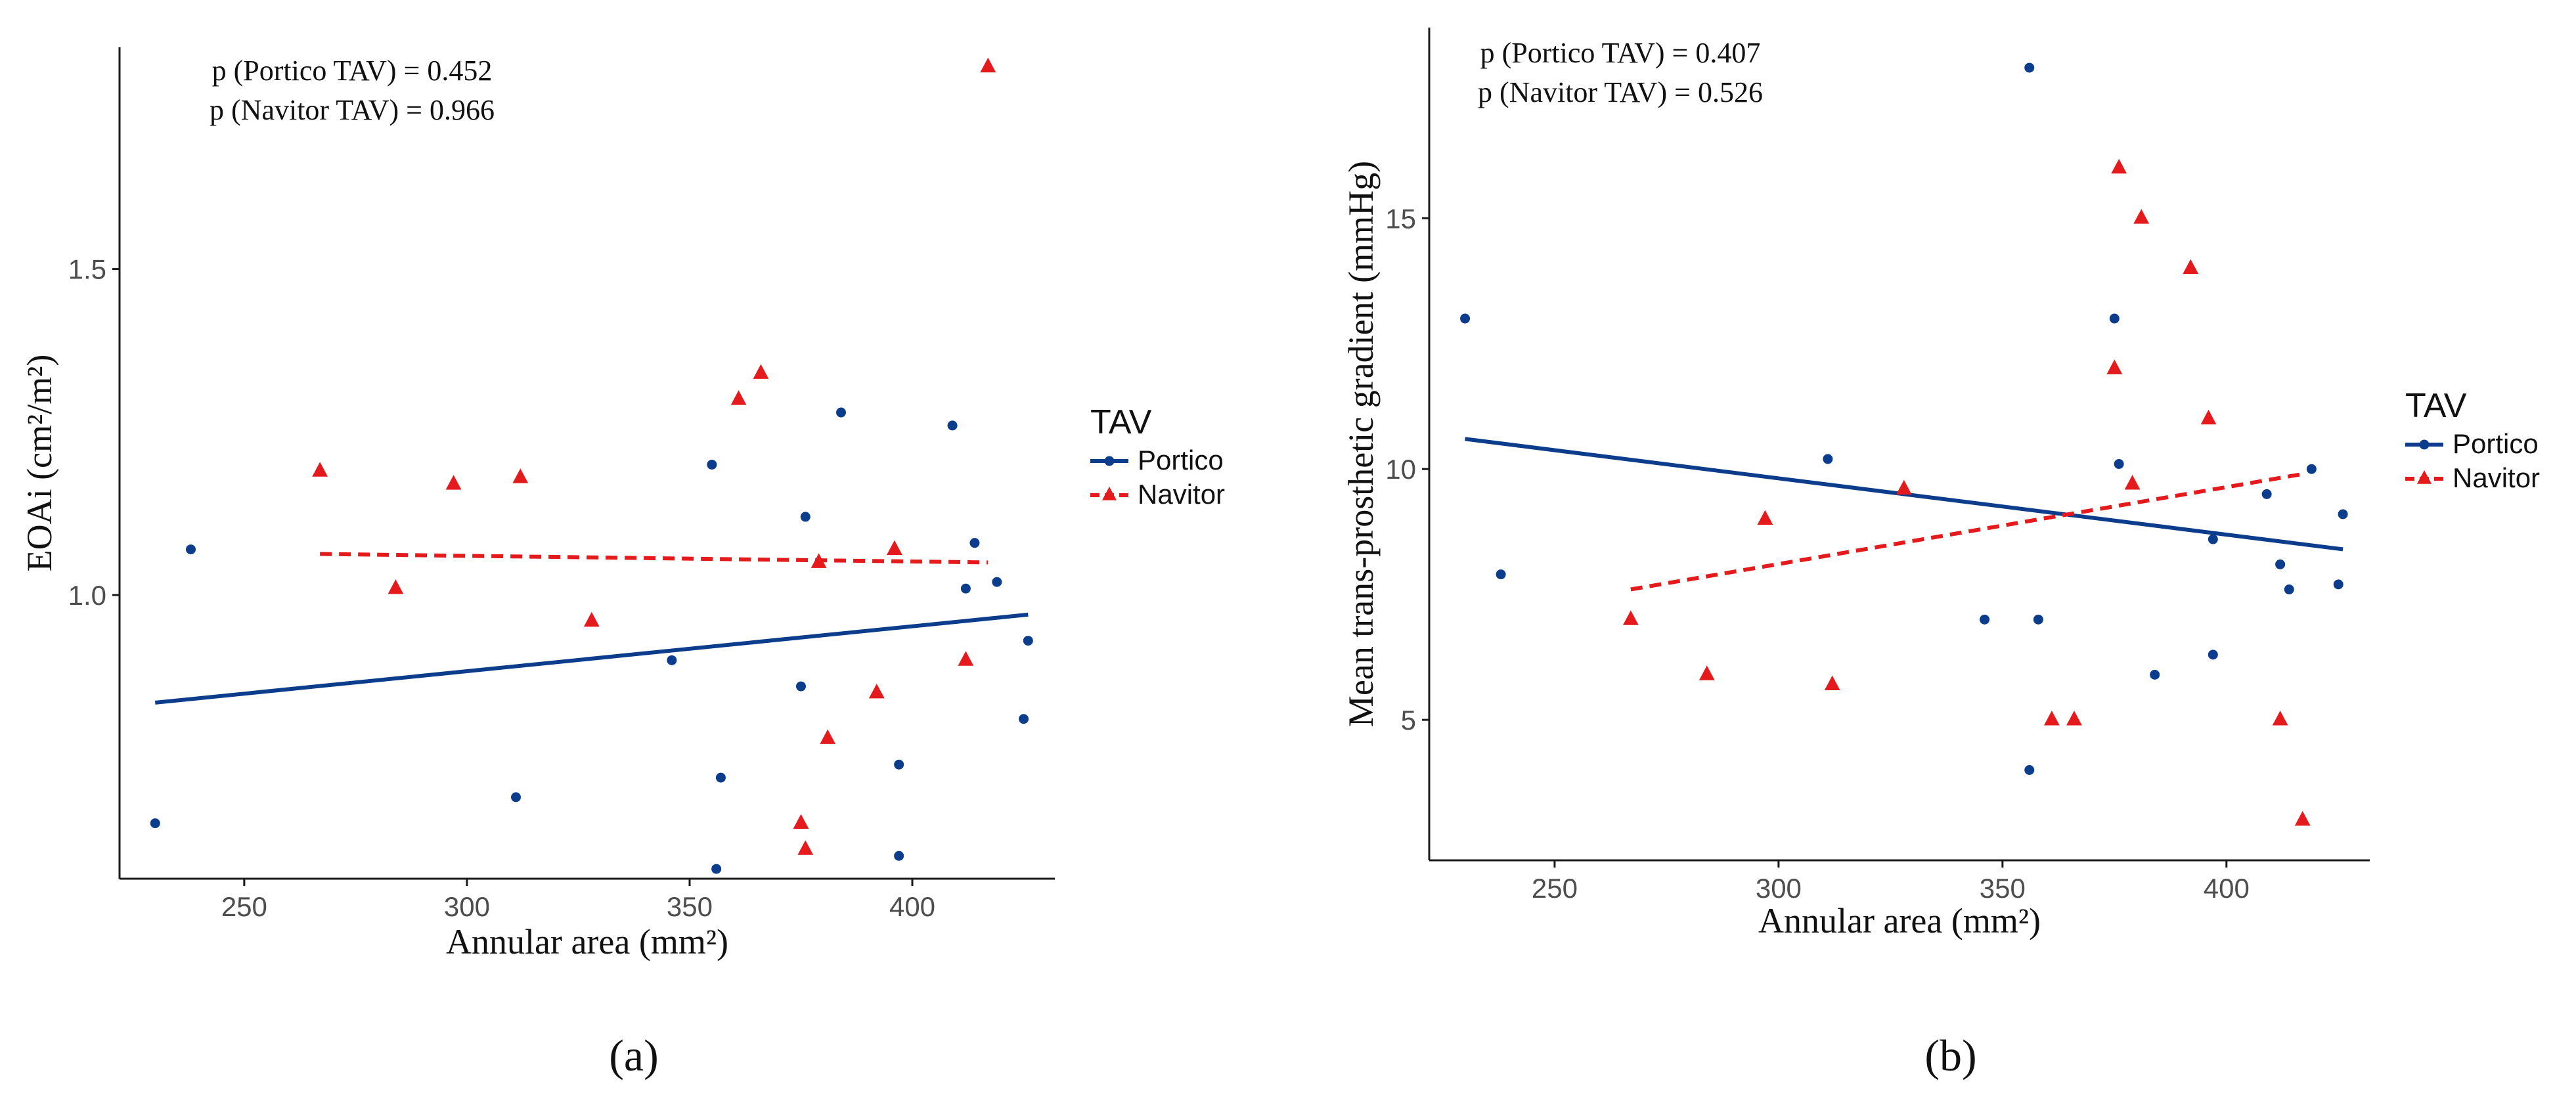 The width and height of the screenshot is (2576, 1102). Describe the element at coordinates (39, 464) in the screenshot. I see `y-axis-title: EOAi (cm²/m²)` at that location.